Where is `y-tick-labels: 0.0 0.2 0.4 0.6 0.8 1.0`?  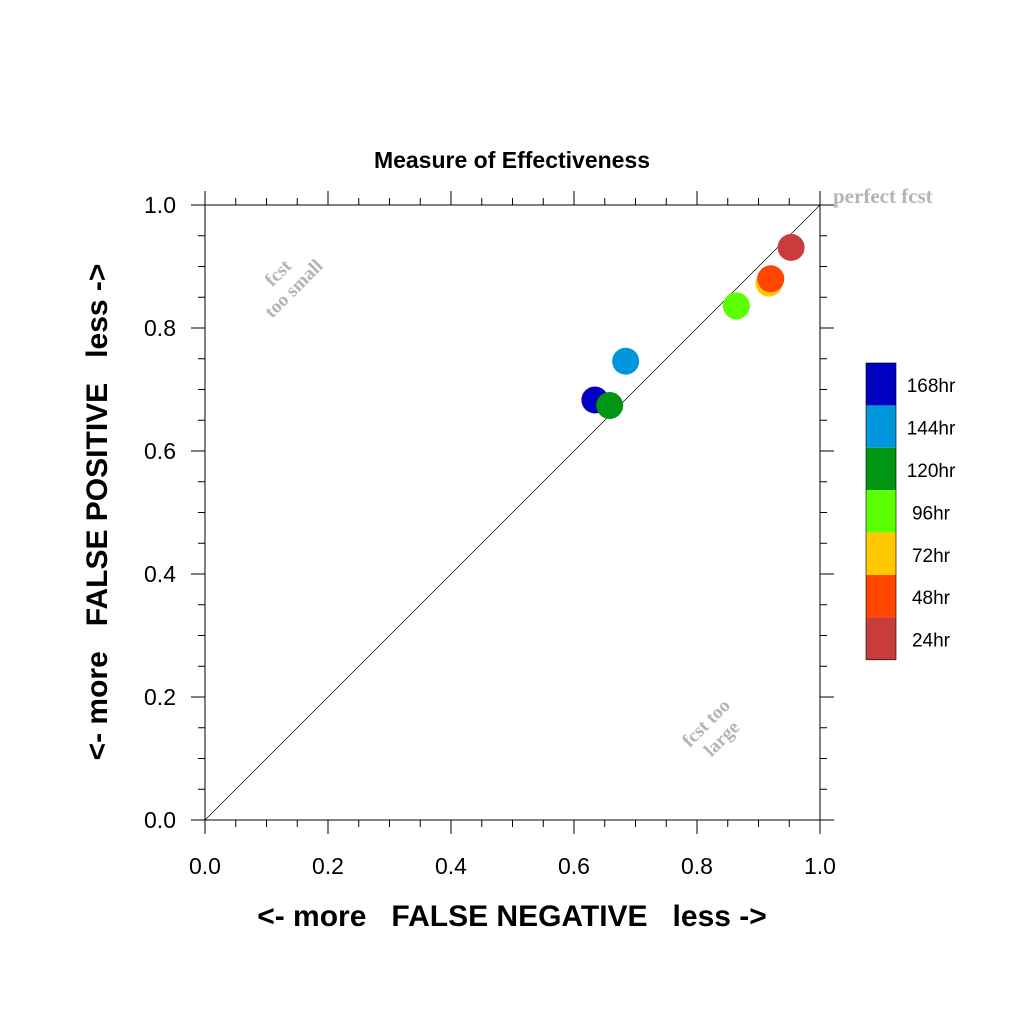
y-tick-labels: 0.0 0.2 0.4 0.6 0.8 1.0 is located at coordinates (160, 512).